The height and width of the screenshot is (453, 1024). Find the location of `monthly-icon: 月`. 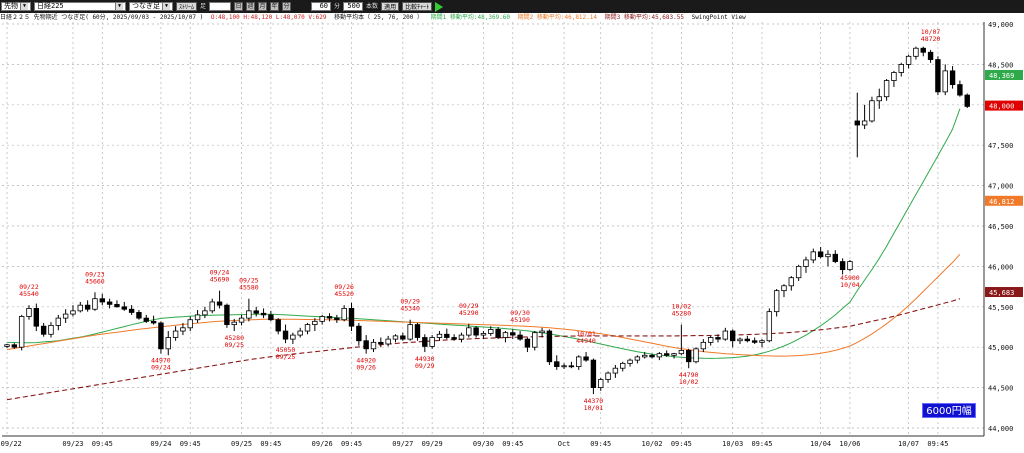

monthly-icon: 月 is located at coordinates (263, 6).